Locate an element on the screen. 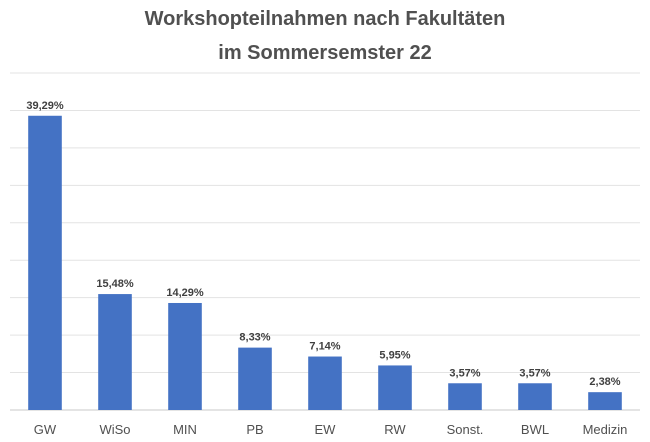 The image size is (650, 442). category-label: EW is located at coordinates (326, 429).